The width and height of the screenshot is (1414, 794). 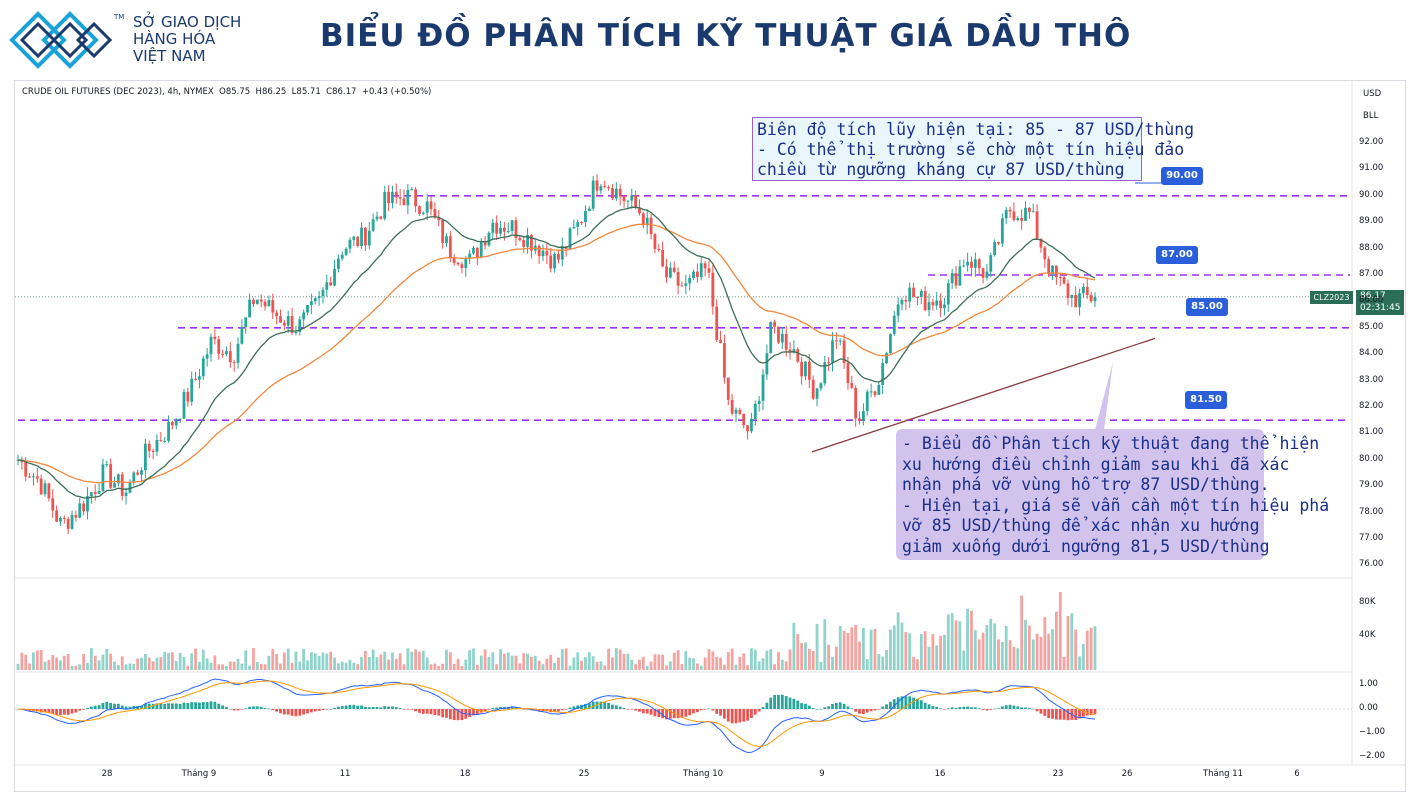 I want to click on macd-tick-label: 0.00, so click(x=1368, y=708).